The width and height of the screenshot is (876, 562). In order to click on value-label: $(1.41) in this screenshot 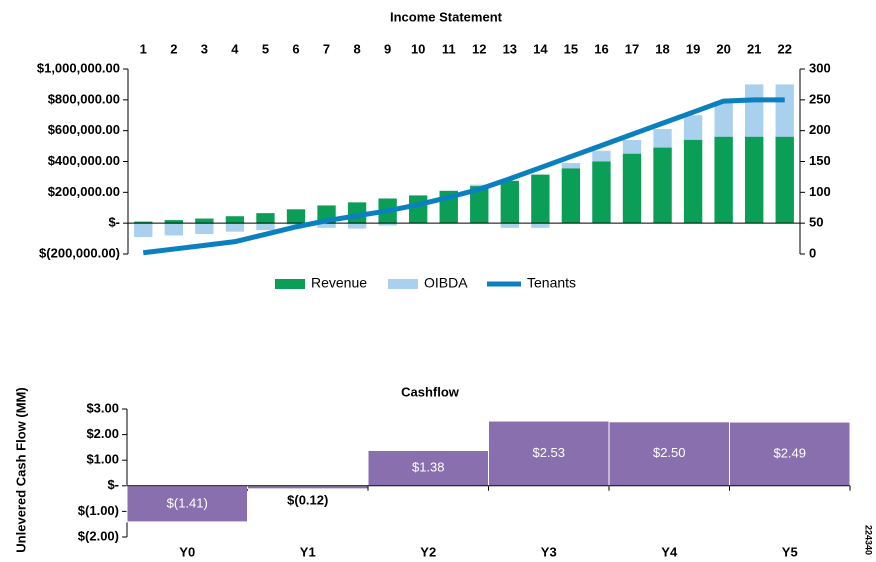, I will do `click(187, 502)`.